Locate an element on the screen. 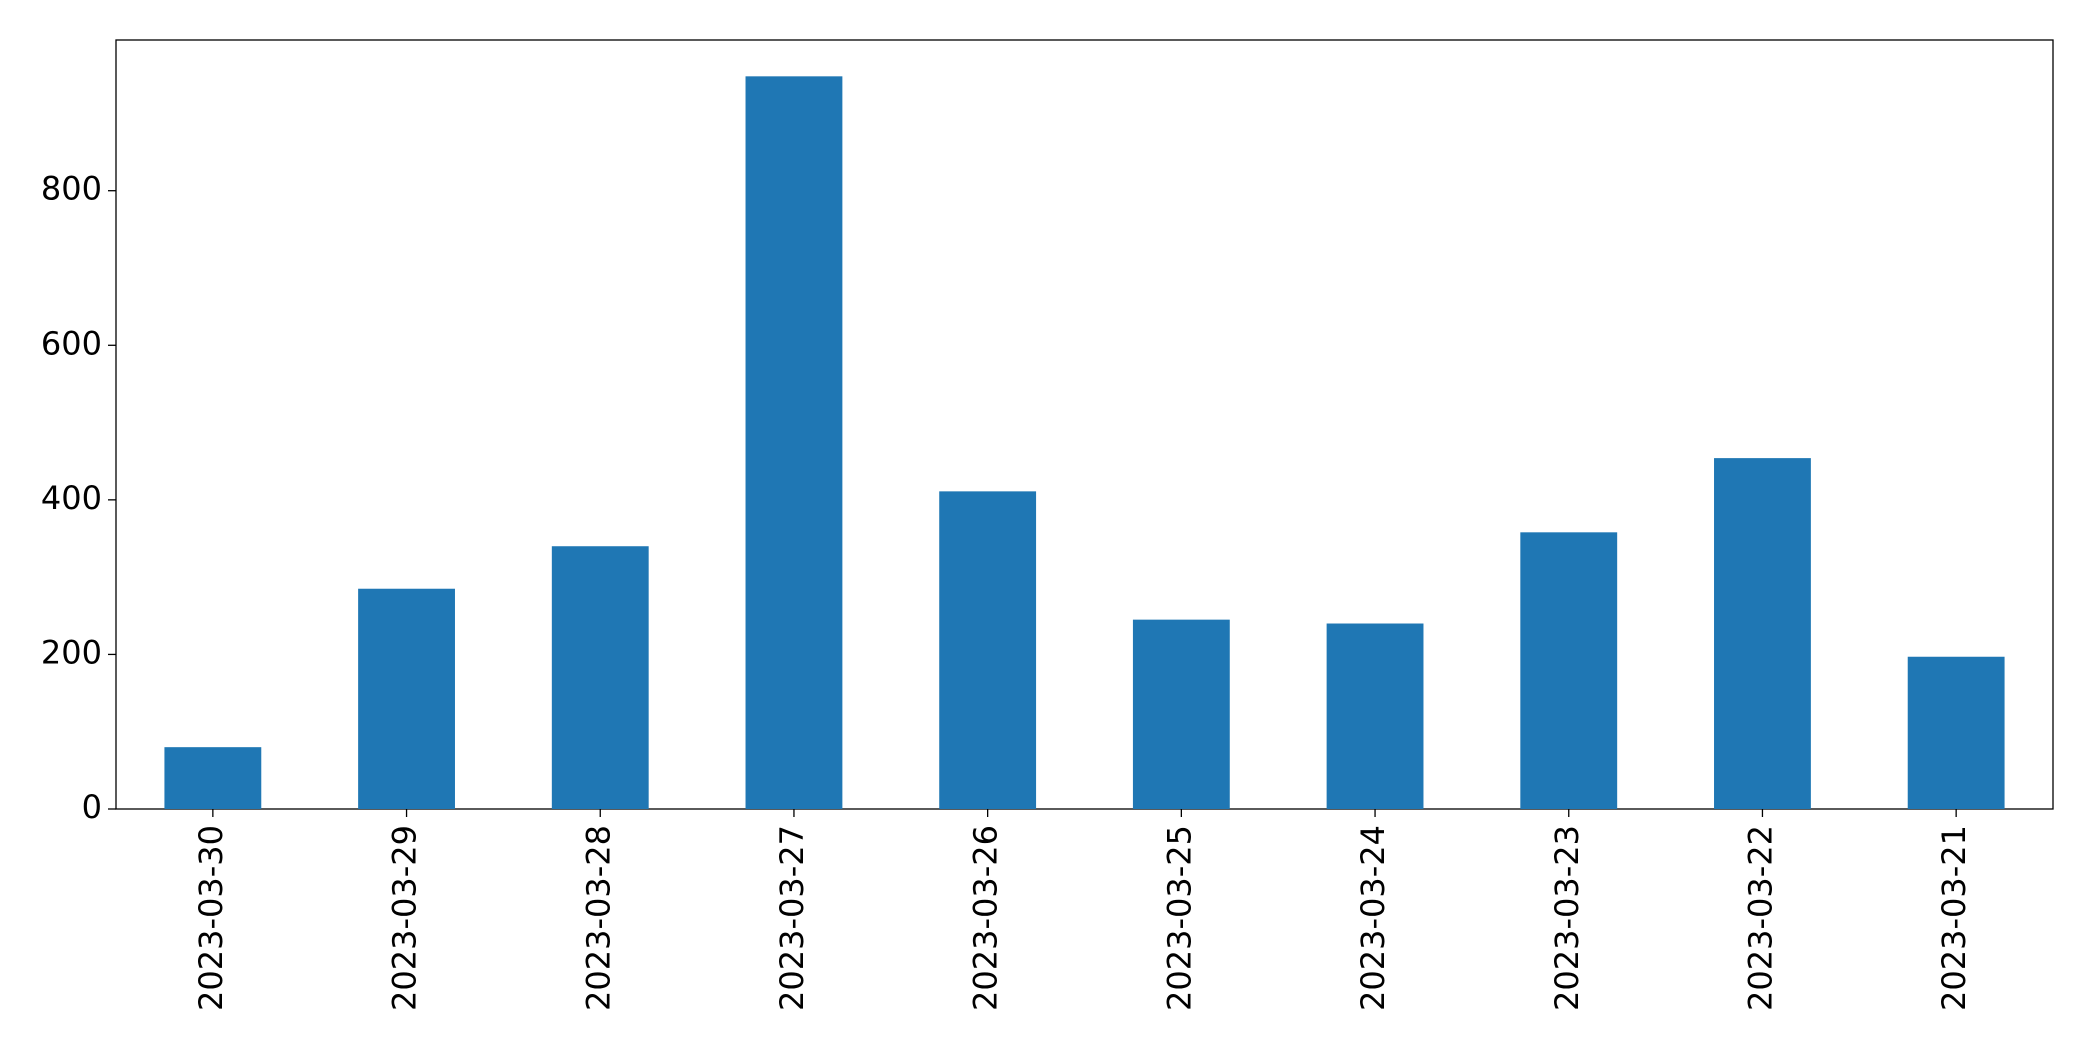 The image size is (2093, 1061). x-tick-label: 2023-03-22 is located at coordinates (1760, 918).